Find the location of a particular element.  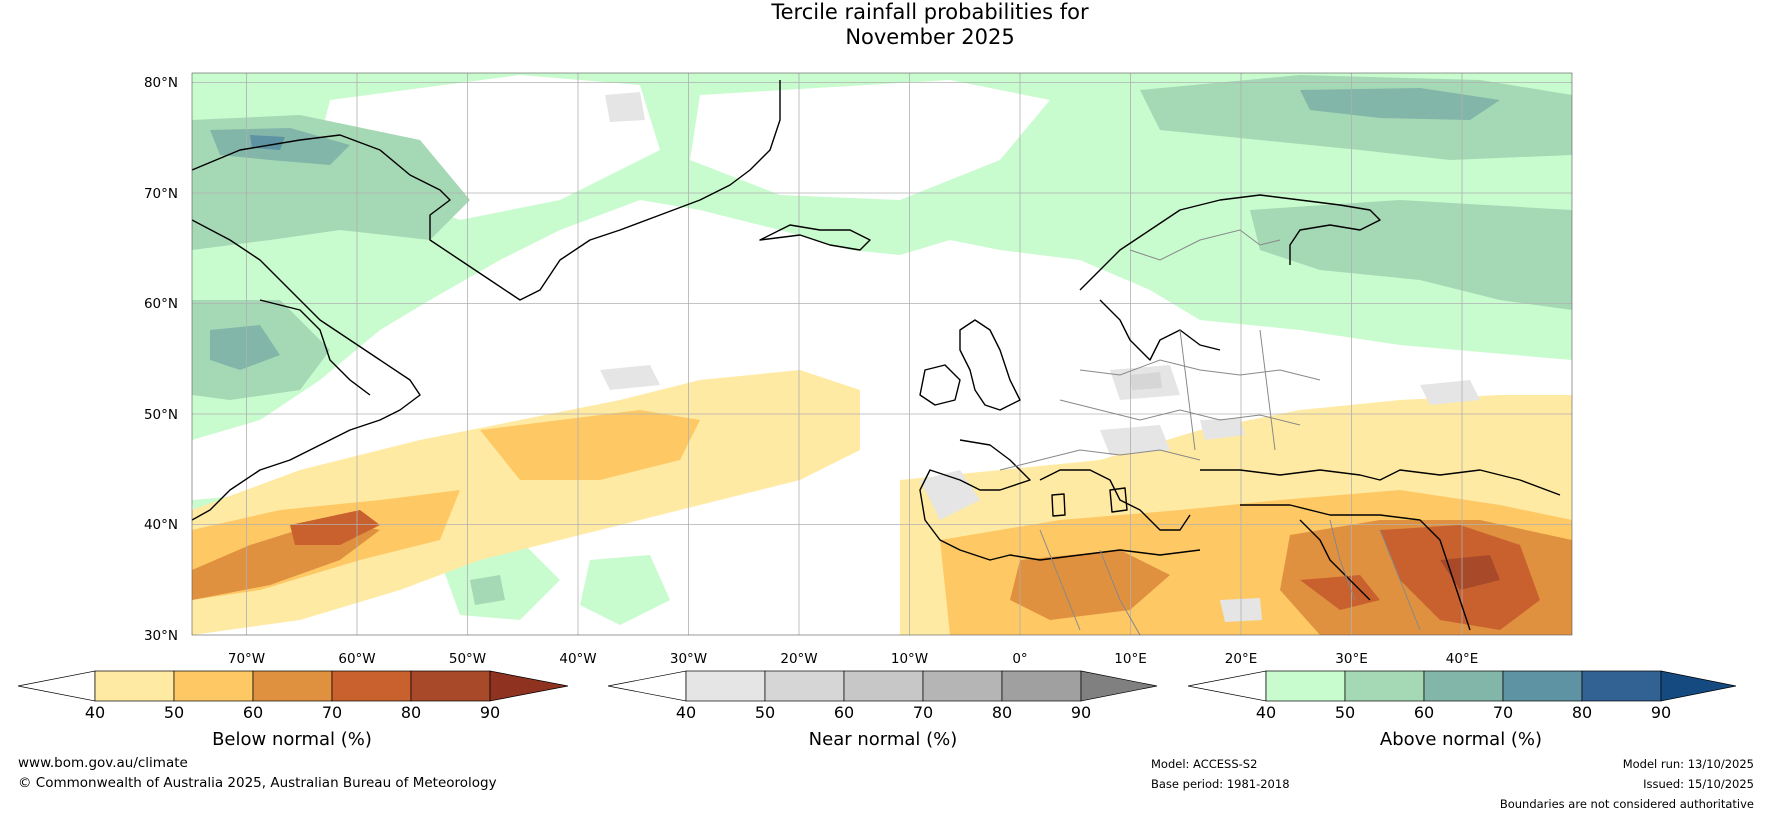

colorbar-near-normal-title: Near normal (%) is located at coordinates (883, 739).